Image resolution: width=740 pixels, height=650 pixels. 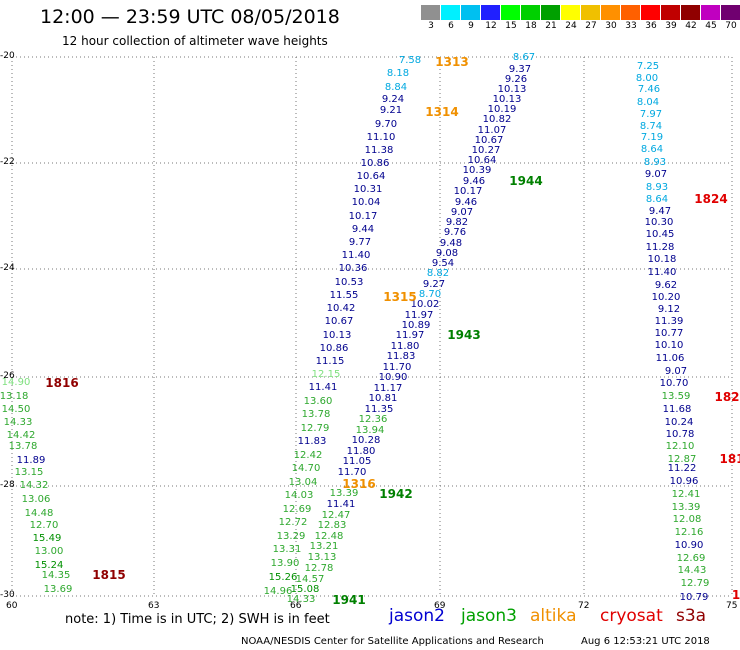 I want to click on wave-height-reading: 10.13, so click(x=337, y=335).